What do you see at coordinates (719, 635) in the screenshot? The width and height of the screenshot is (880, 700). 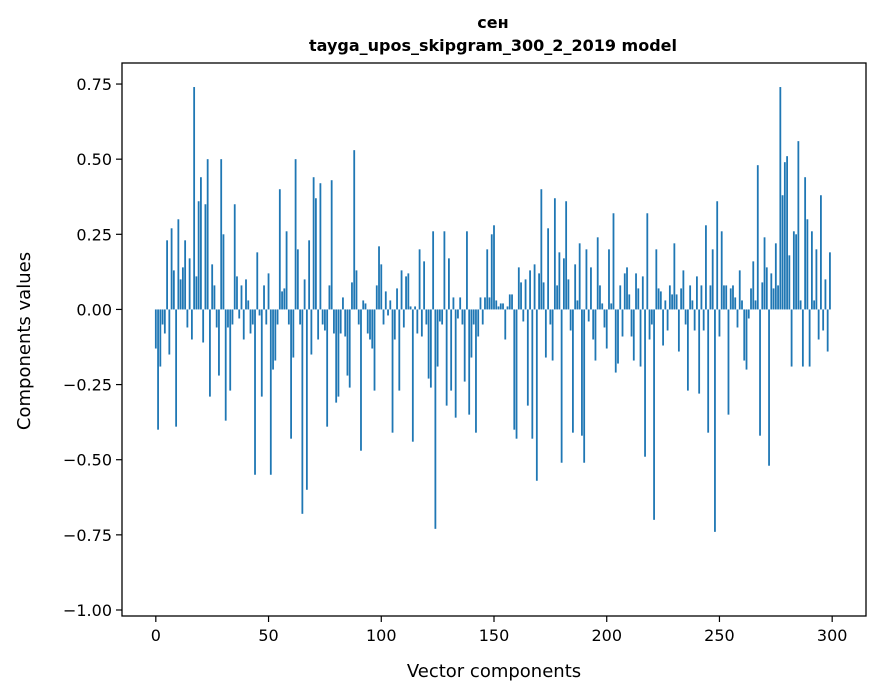 I see `x-tick-label: 250` at bounding box center [719, 635].